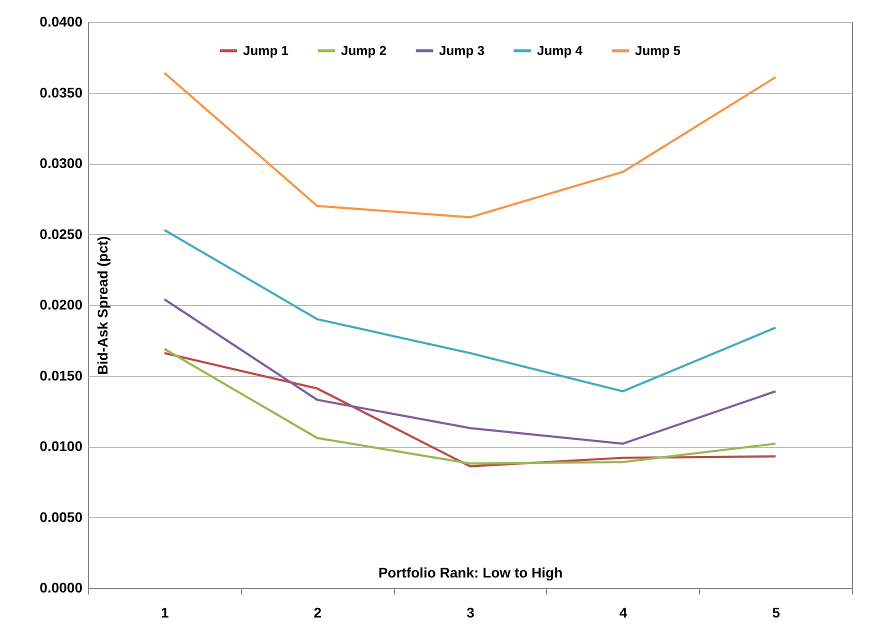  What do you see at coordinates (658, 50) in the screenshot?
I see `legend-label: Jump 5` at bounding box center [658, 50].